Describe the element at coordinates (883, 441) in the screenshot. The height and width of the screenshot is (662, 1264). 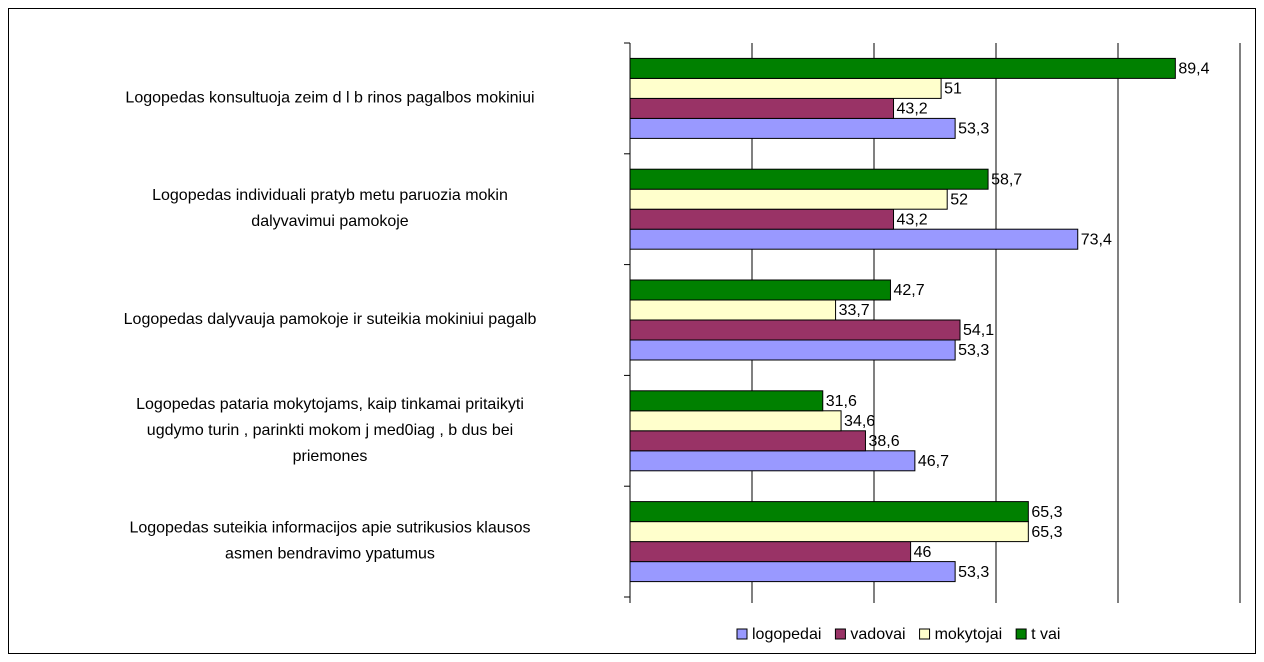
I see `value-label: 38,6` at that location.